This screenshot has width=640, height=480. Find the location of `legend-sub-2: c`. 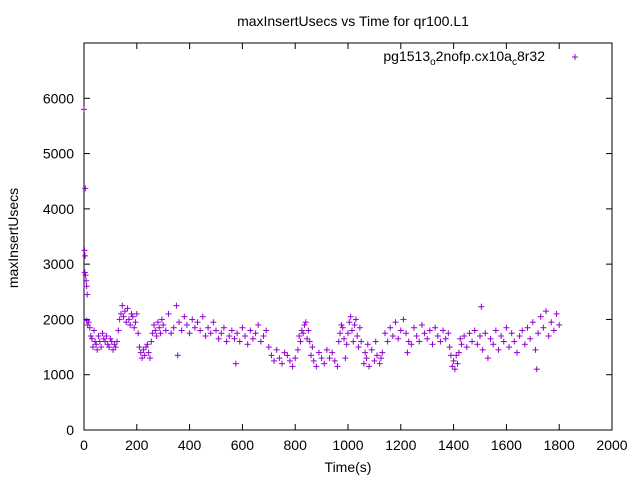

legend-sub-2: c is located at coordinates (514, 62).